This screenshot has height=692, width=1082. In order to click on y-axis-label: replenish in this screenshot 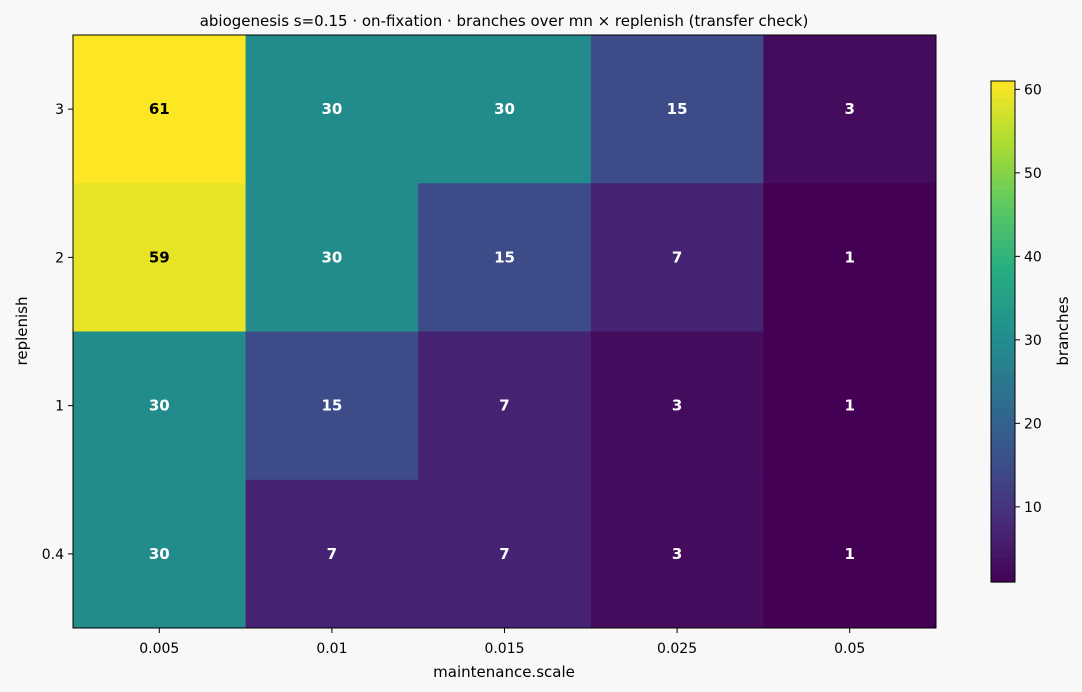, I will do `click(22, 331)`.